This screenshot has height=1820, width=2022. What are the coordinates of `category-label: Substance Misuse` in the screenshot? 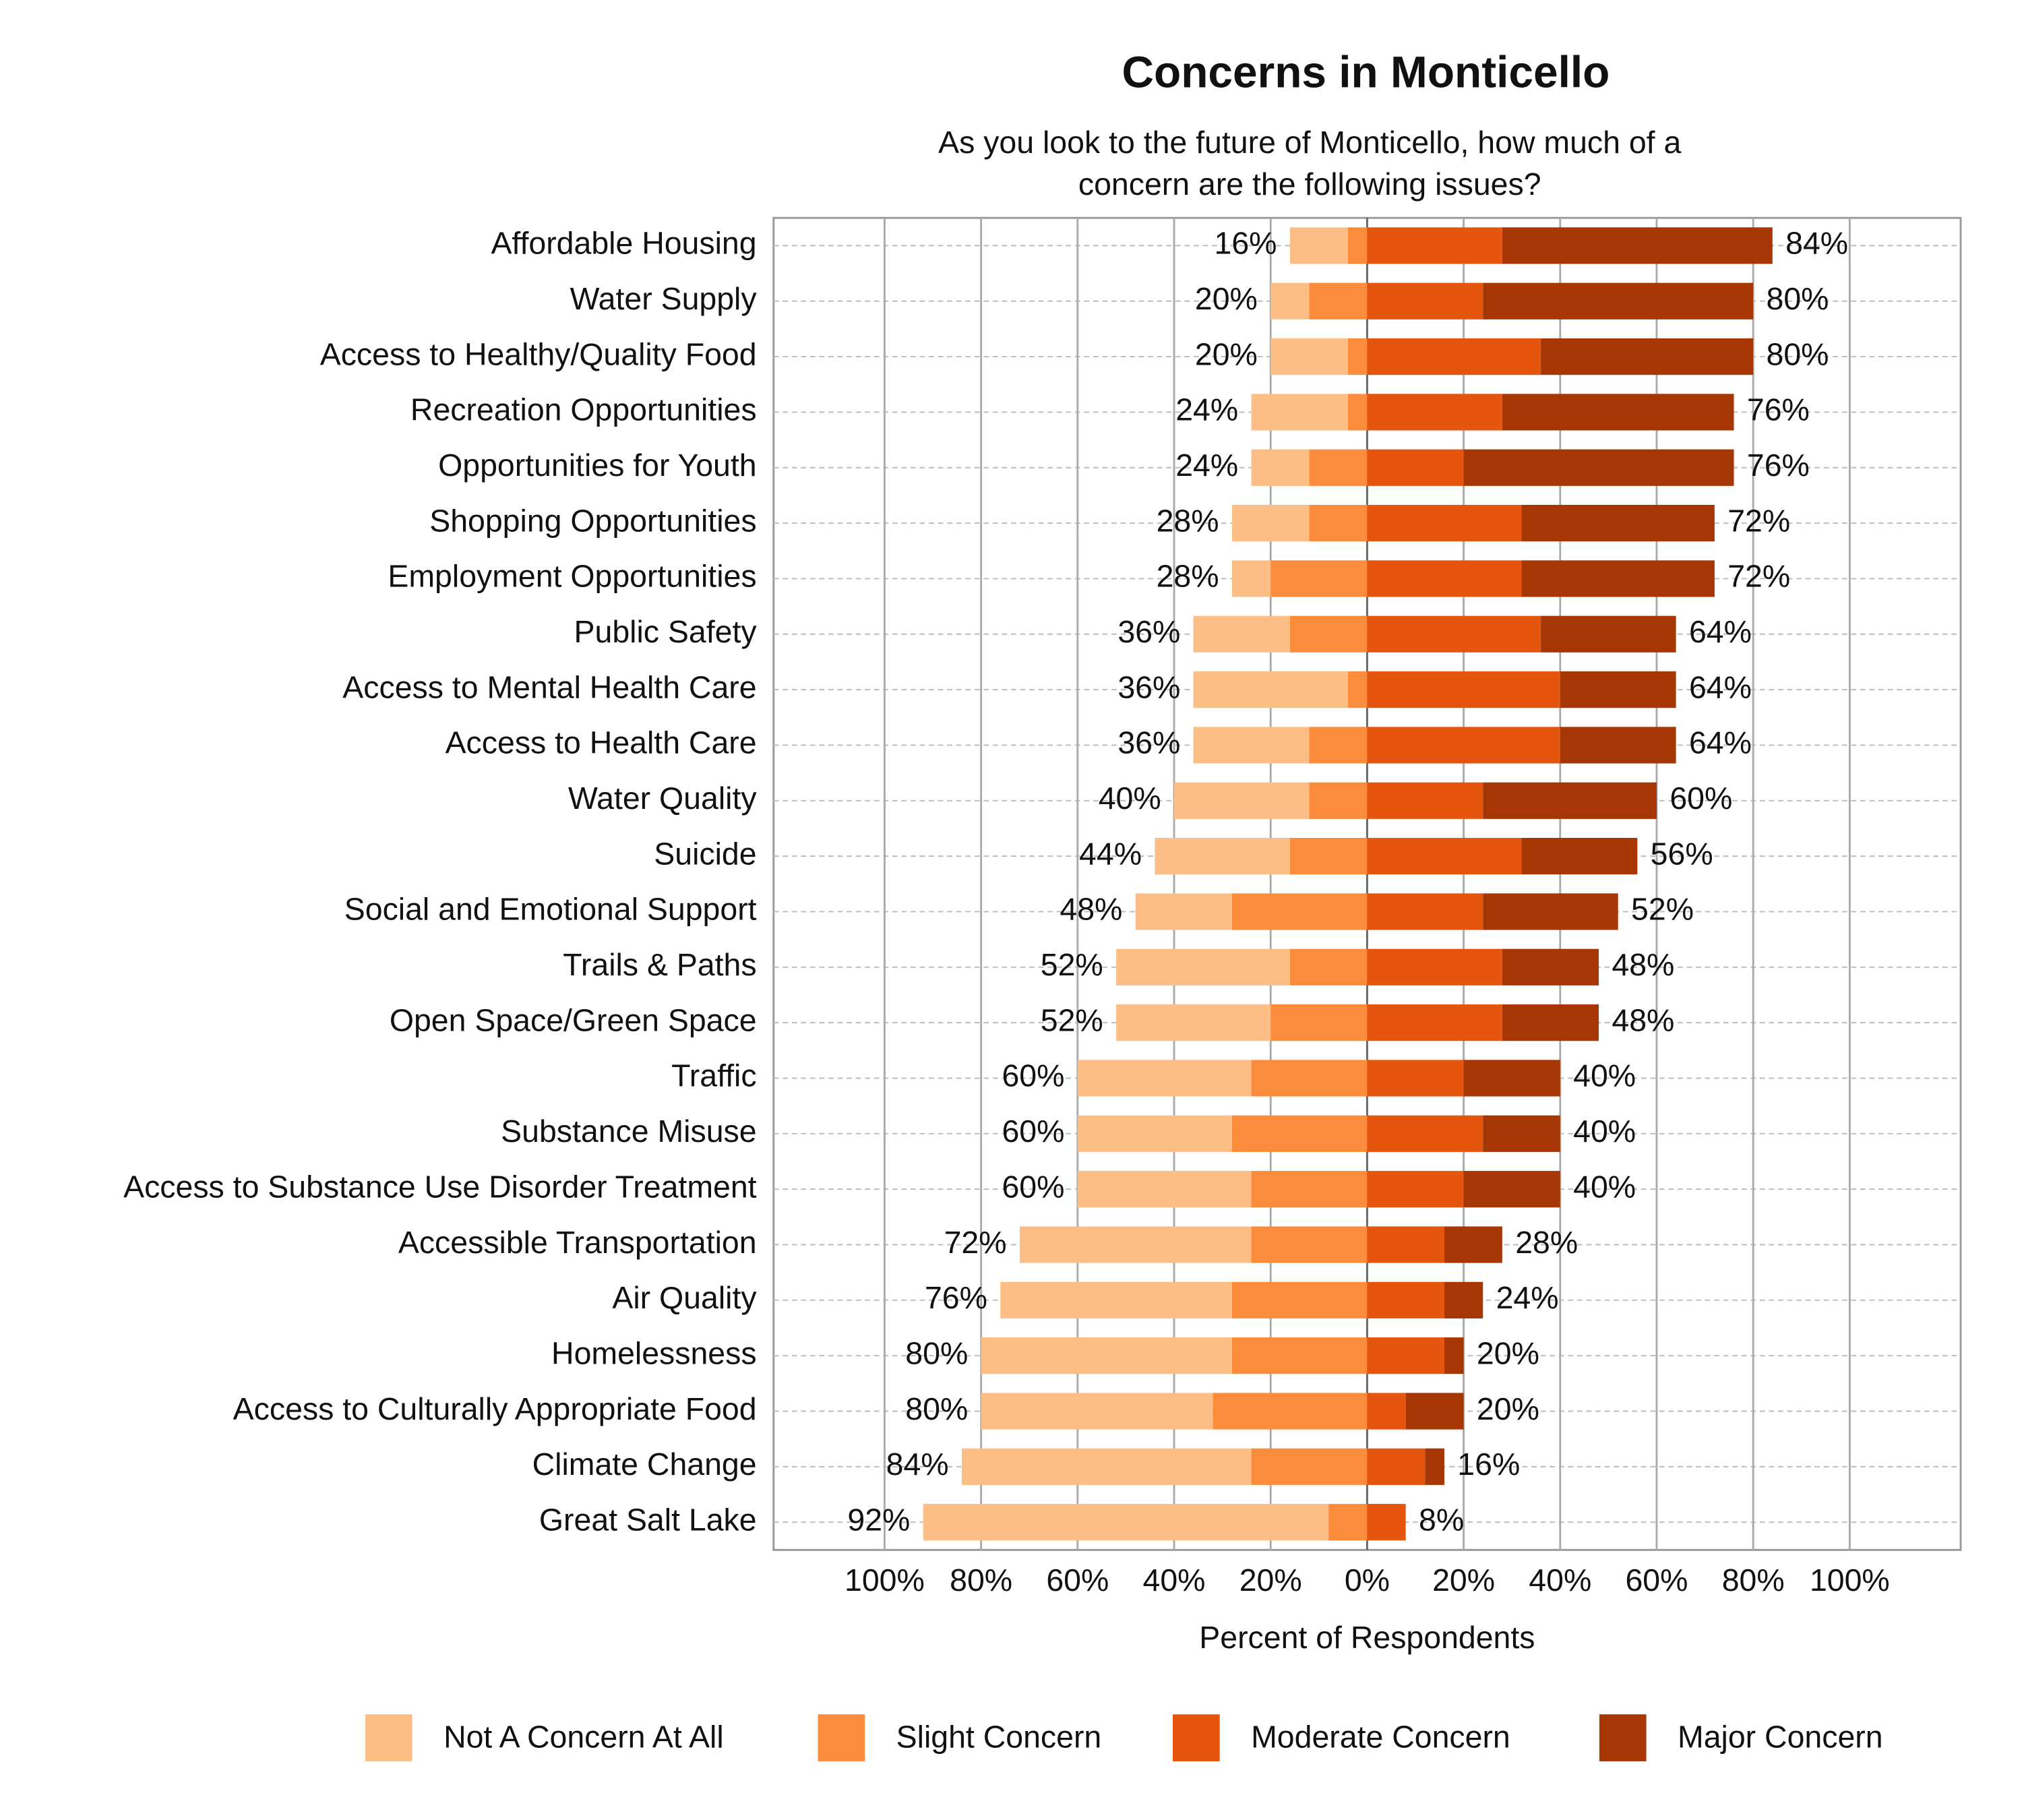 It's located at (628, 1131).